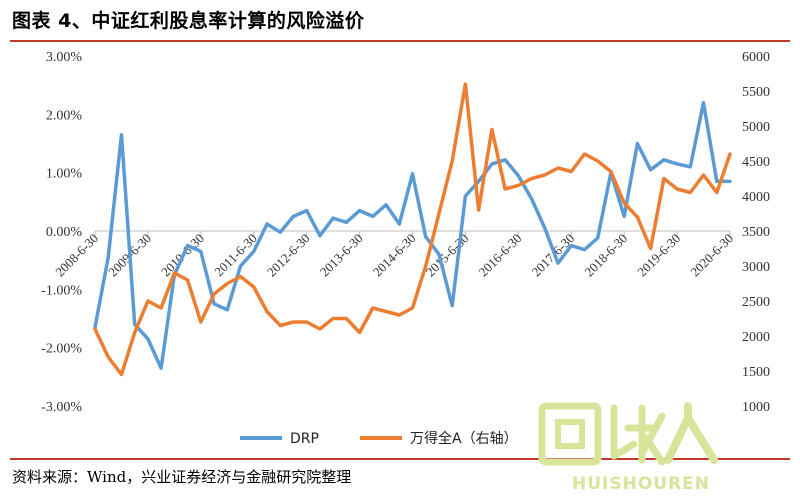 The image size is (800, 500). What do you see at coordinates (61, 349) in the screenshot?
I see `y-left-tick-label: -2.00%` at bounding box center [61, 349].